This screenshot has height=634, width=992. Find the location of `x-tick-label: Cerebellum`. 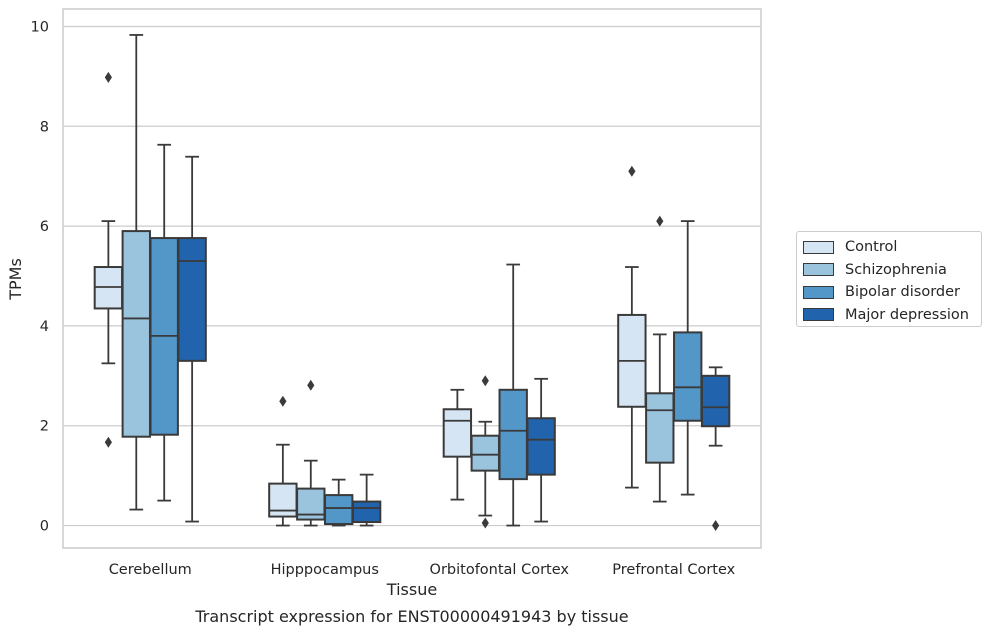

x-tick-label: Cerebellum is located at coordinates (150, 570).